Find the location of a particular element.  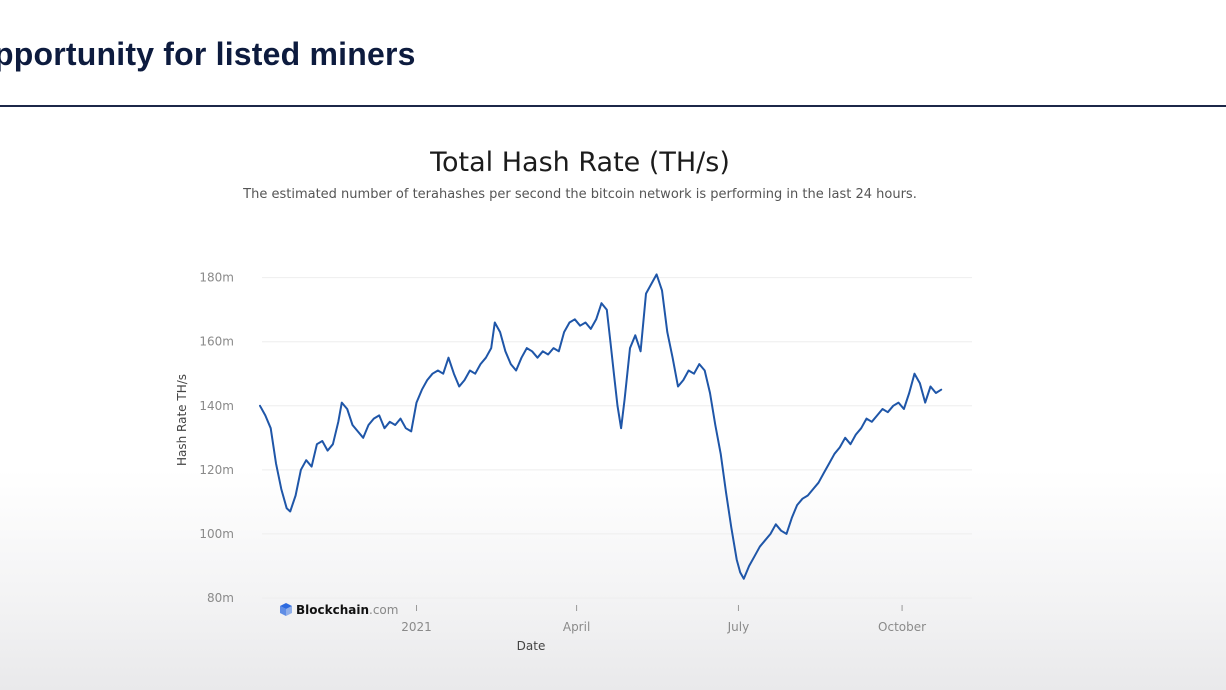

svg-text: Blockchain.com is located at coordinates (347, 610).